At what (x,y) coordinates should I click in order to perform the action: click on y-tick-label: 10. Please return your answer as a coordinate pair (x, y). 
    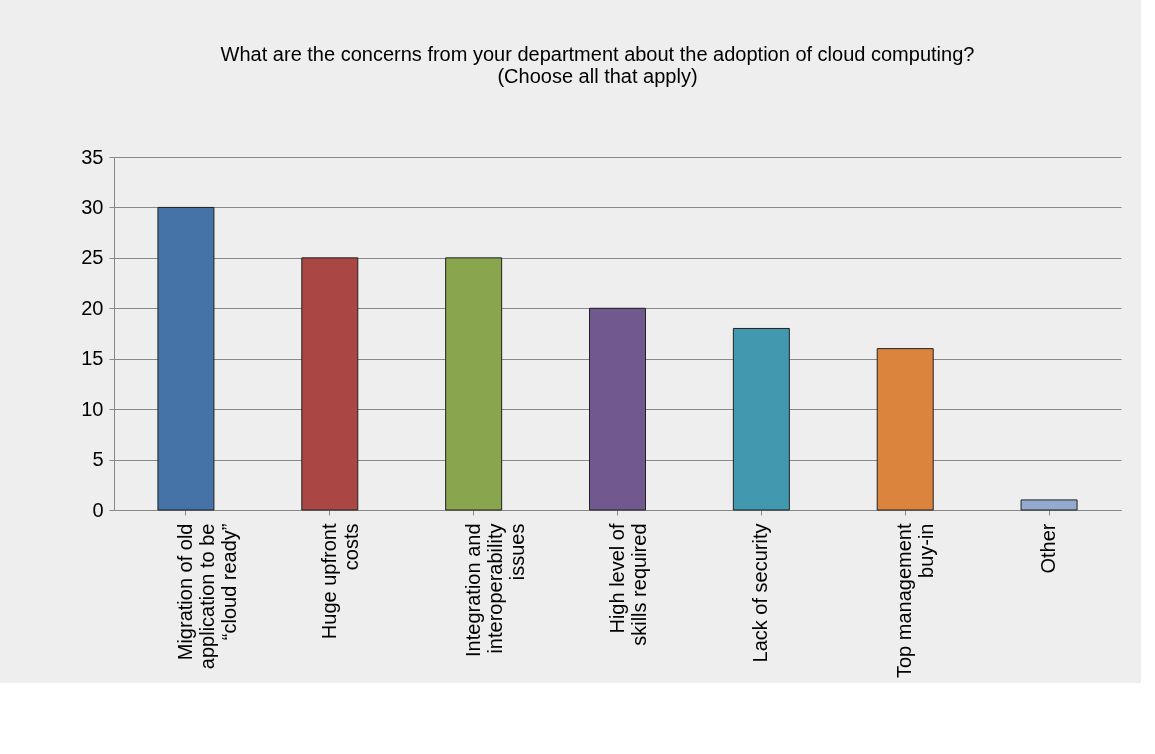
    Looking at the image, I should click on (92, 408).